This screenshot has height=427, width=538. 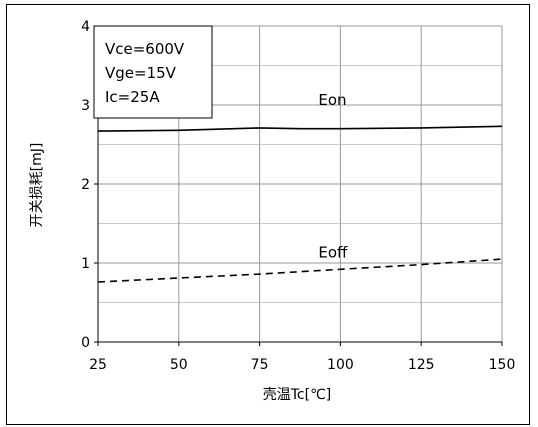 I want to click on conditions-box-border, so click(x=153, y=72).